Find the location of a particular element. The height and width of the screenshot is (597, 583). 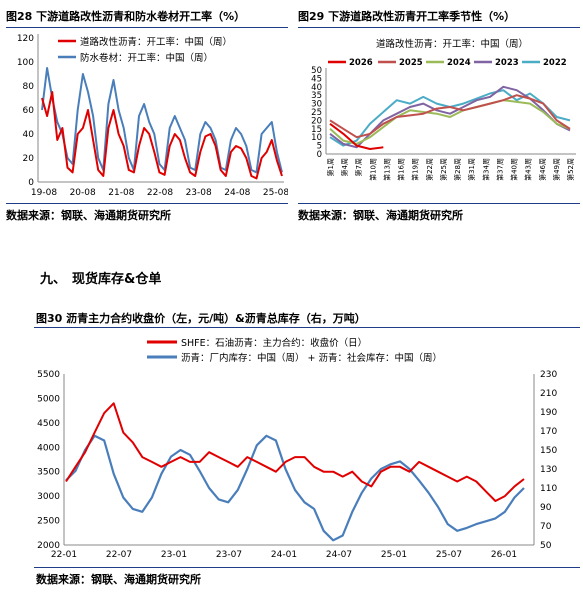

fig28-title: 图28 下游道路改性沥青和防水卷材开工率（%） is located at coordinates (126, 16).